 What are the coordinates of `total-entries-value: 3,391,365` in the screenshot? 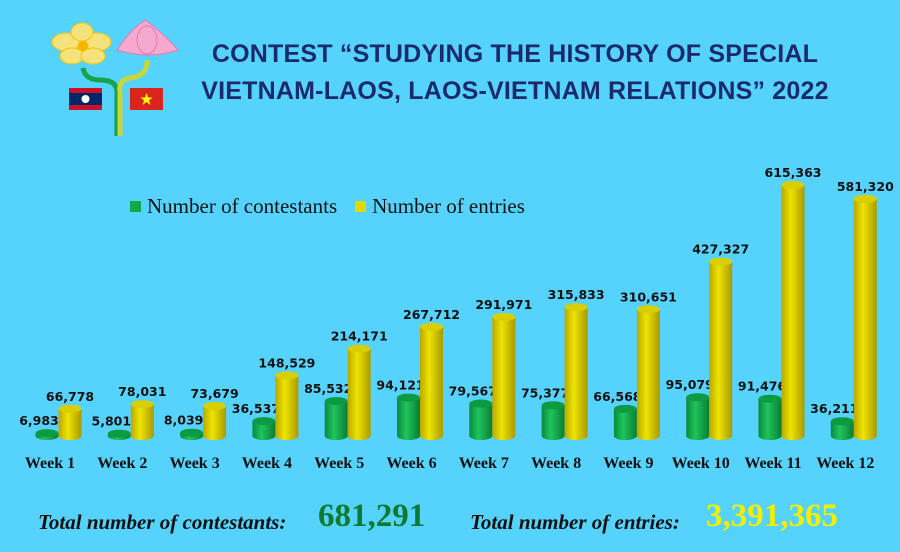 It's located at (772, 516).